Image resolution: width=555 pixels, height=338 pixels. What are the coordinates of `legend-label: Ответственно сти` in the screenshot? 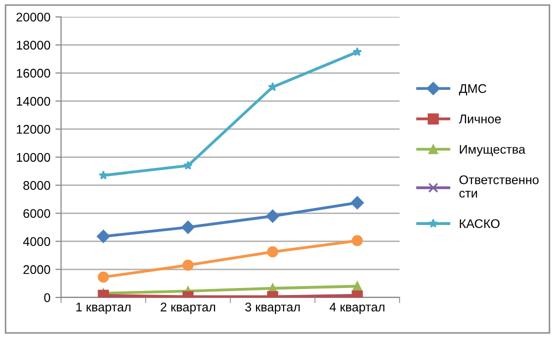 It's located at (499, 186).